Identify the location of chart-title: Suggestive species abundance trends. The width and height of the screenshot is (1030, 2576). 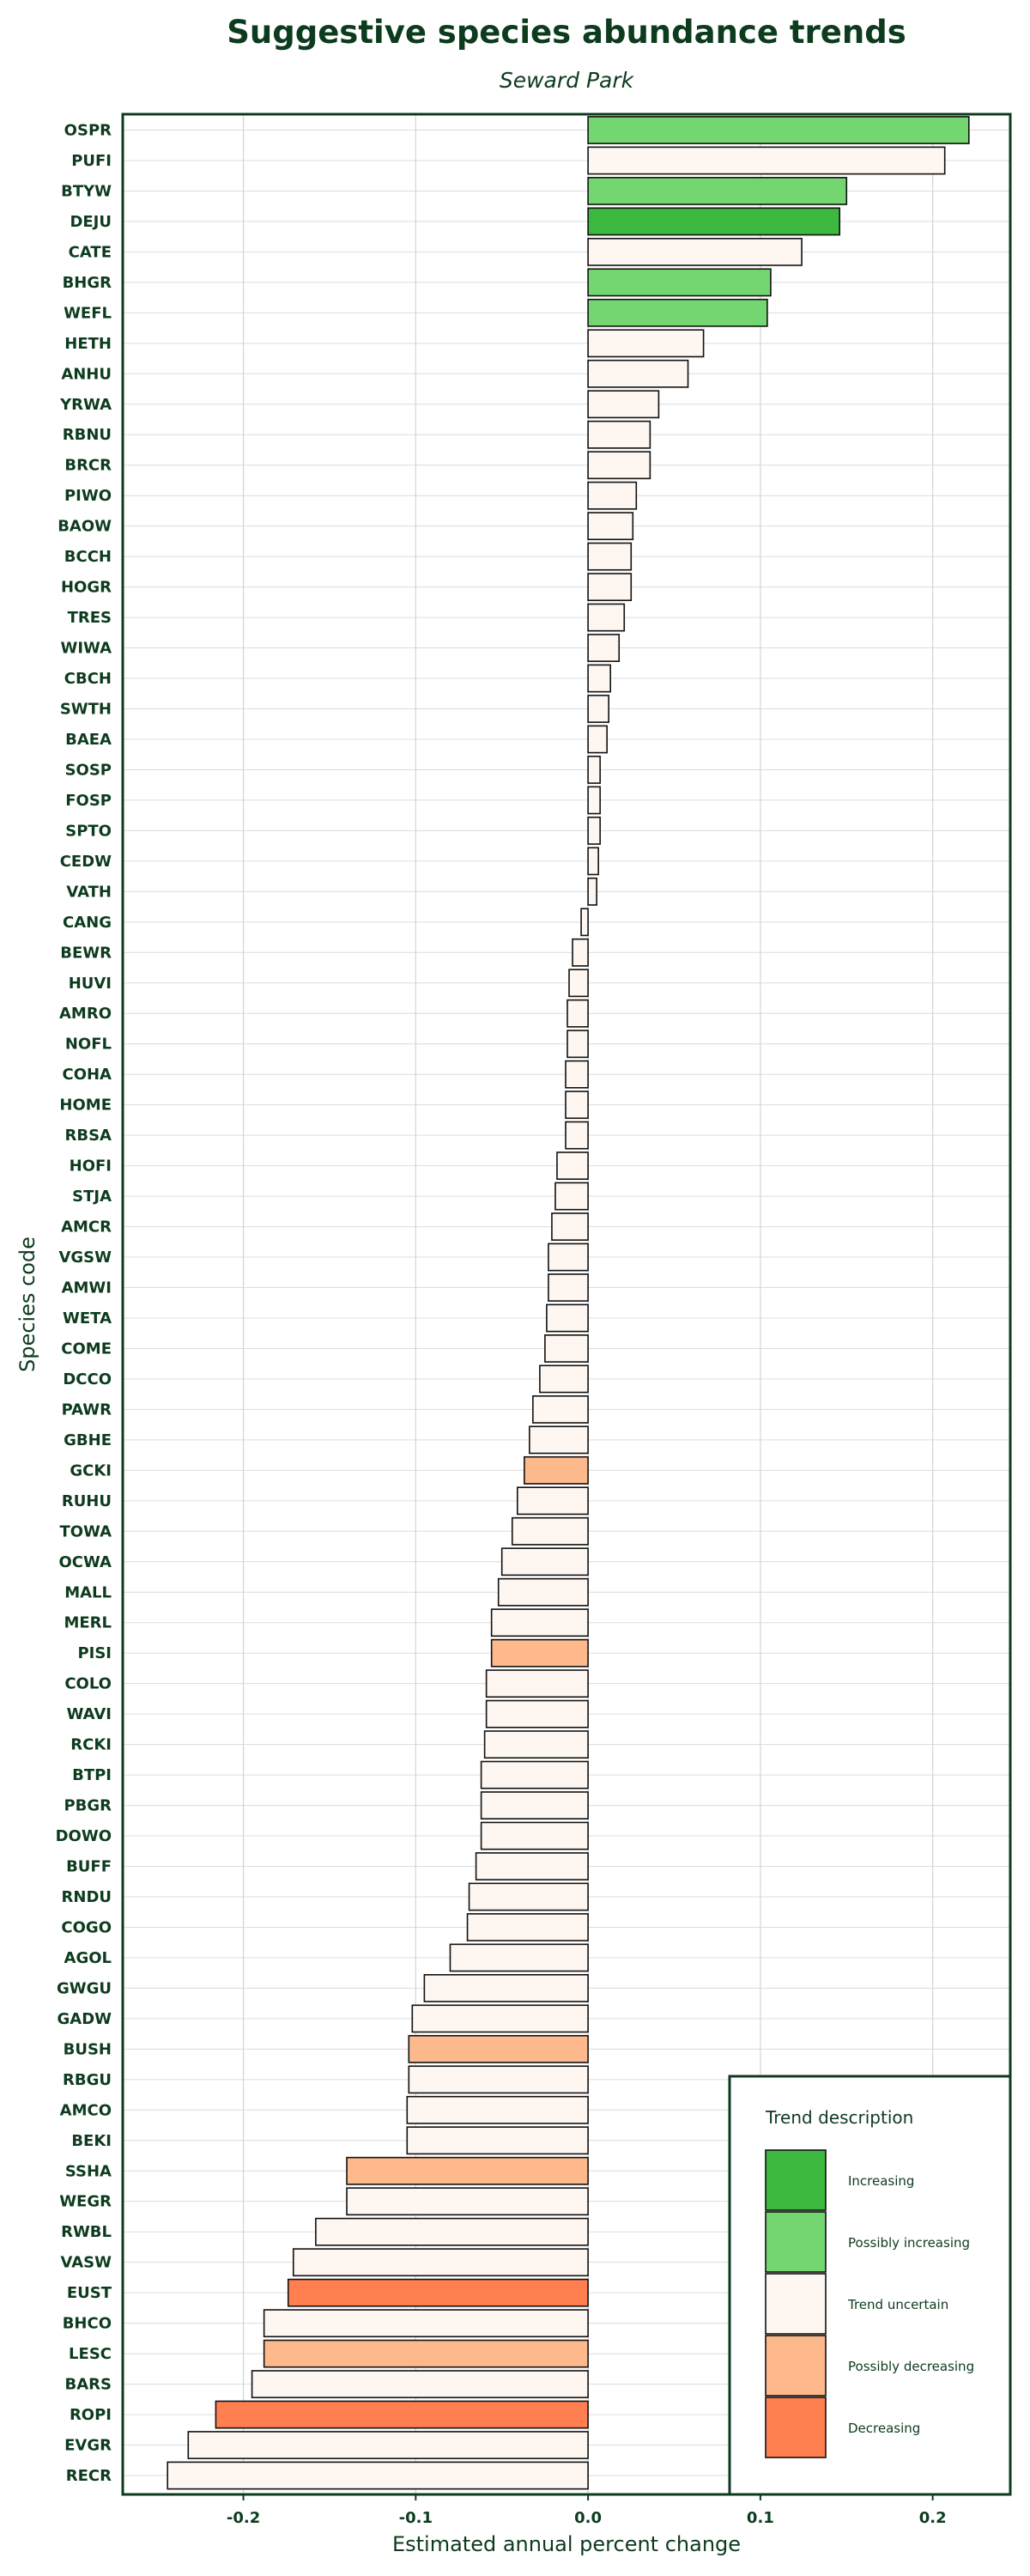
(566, 32).